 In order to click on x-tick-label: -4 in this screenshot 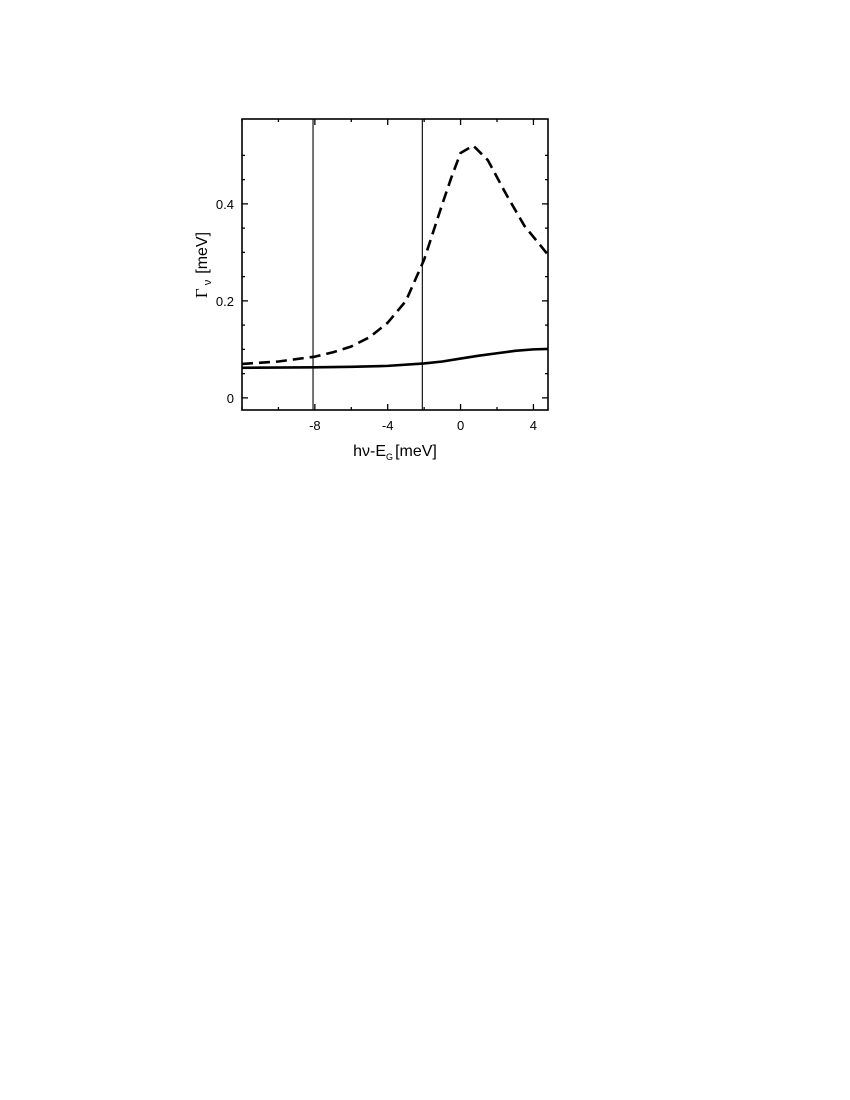, I will do `click(388, 425)`.